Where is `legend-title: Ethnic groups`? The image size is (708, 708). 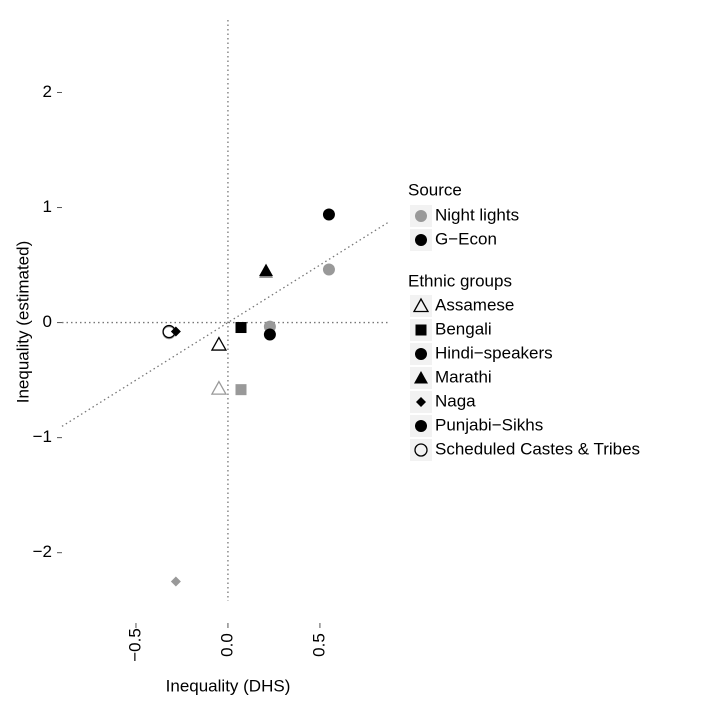 legend-title: Ethnic groups is located at coordinates (460, 280).